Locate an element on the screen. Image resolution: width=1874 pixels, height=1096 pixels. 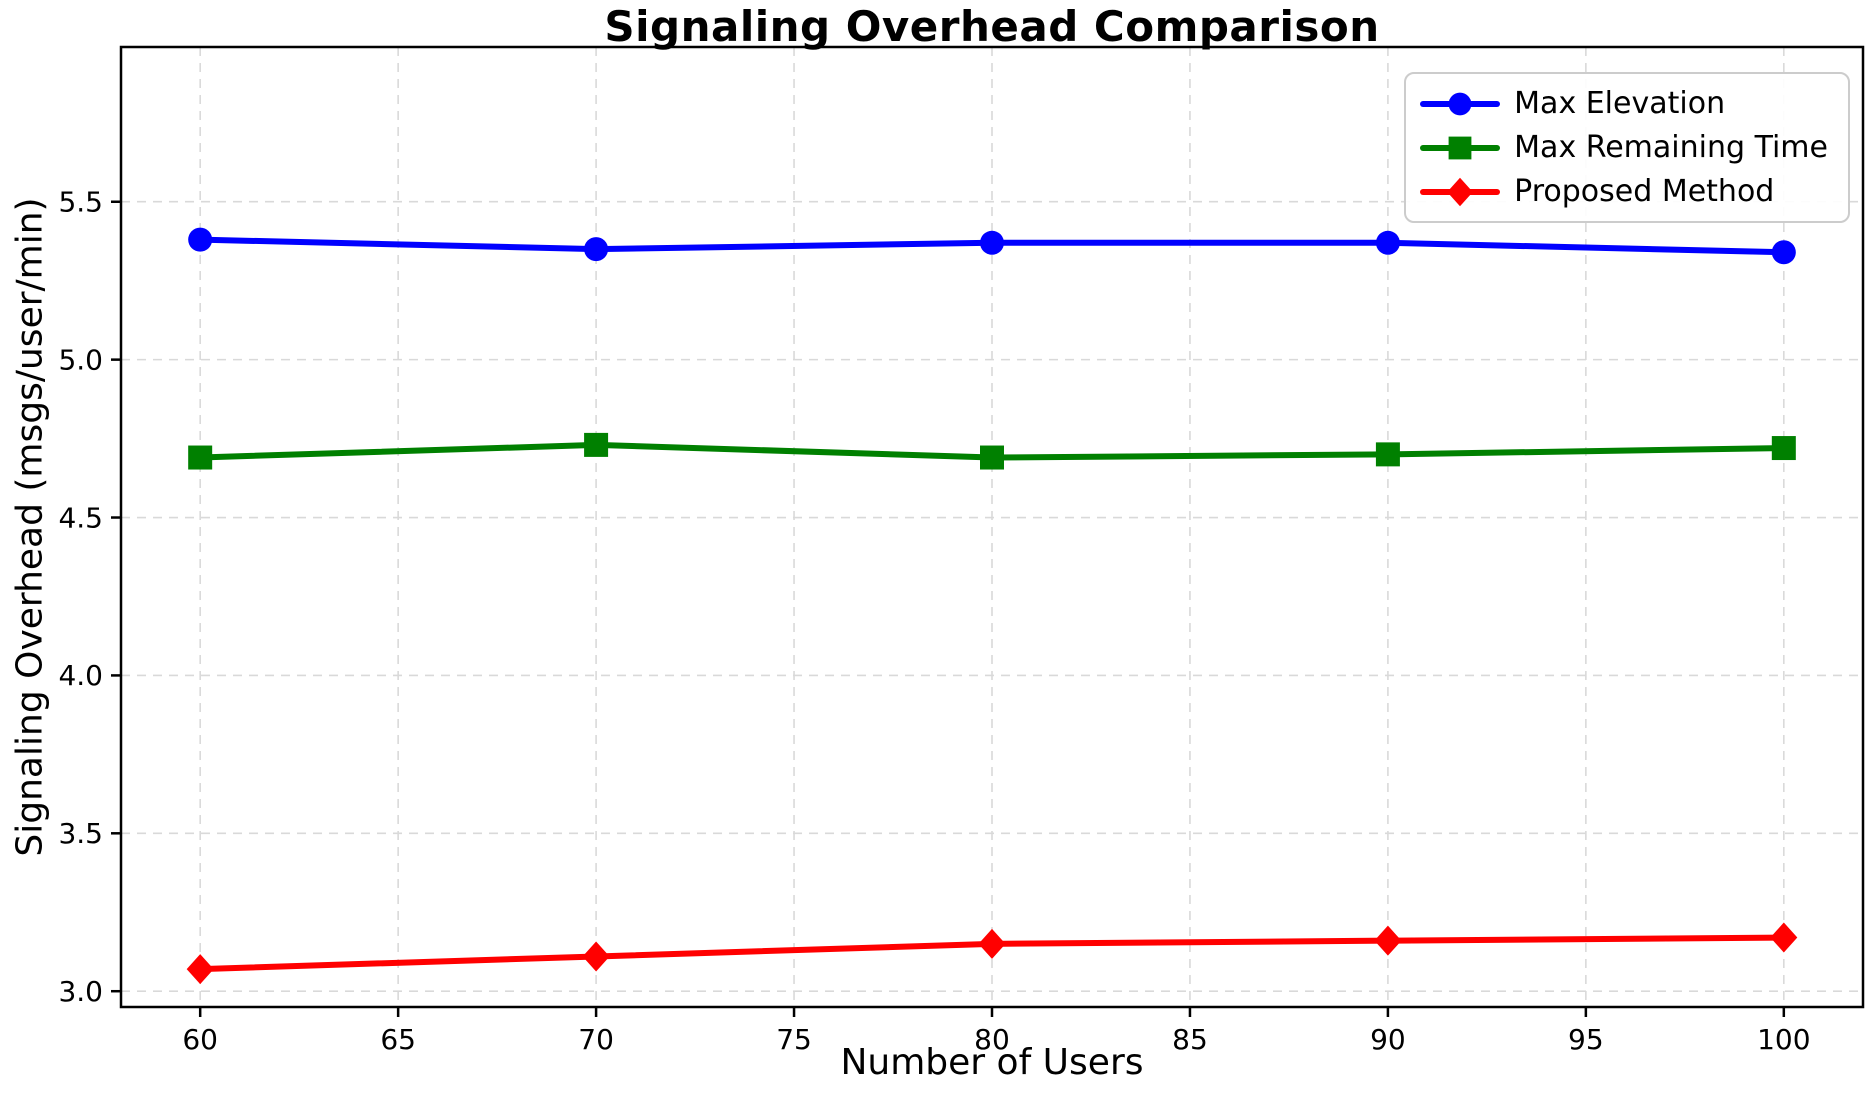
y-axis-label: Signaling Overhead (msgs/user/min) is located at coordinates (30, 527).